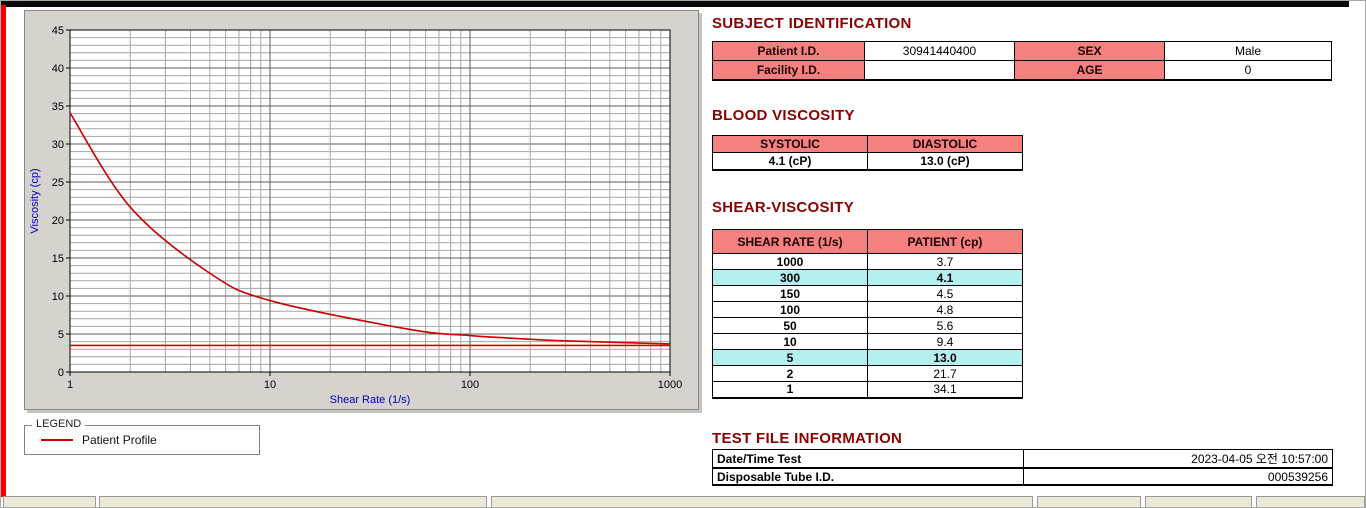  I want to click on shear-rate-cell: 1, so click(790, 390).